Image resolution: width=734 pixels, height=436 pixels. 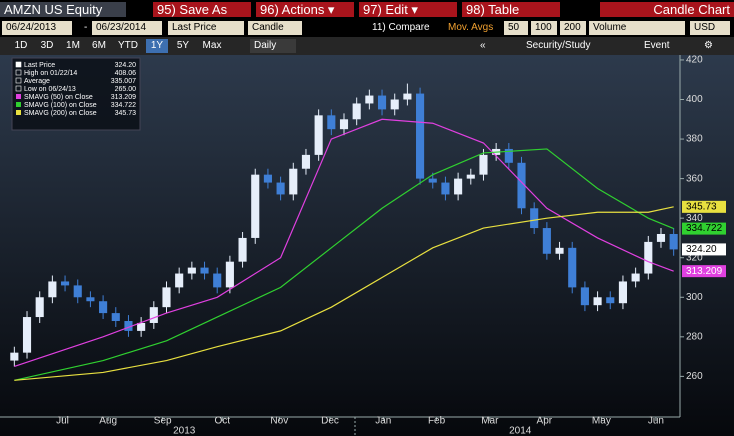 I want to click on x-tick-label: Aug, so click(x=108, y=421).